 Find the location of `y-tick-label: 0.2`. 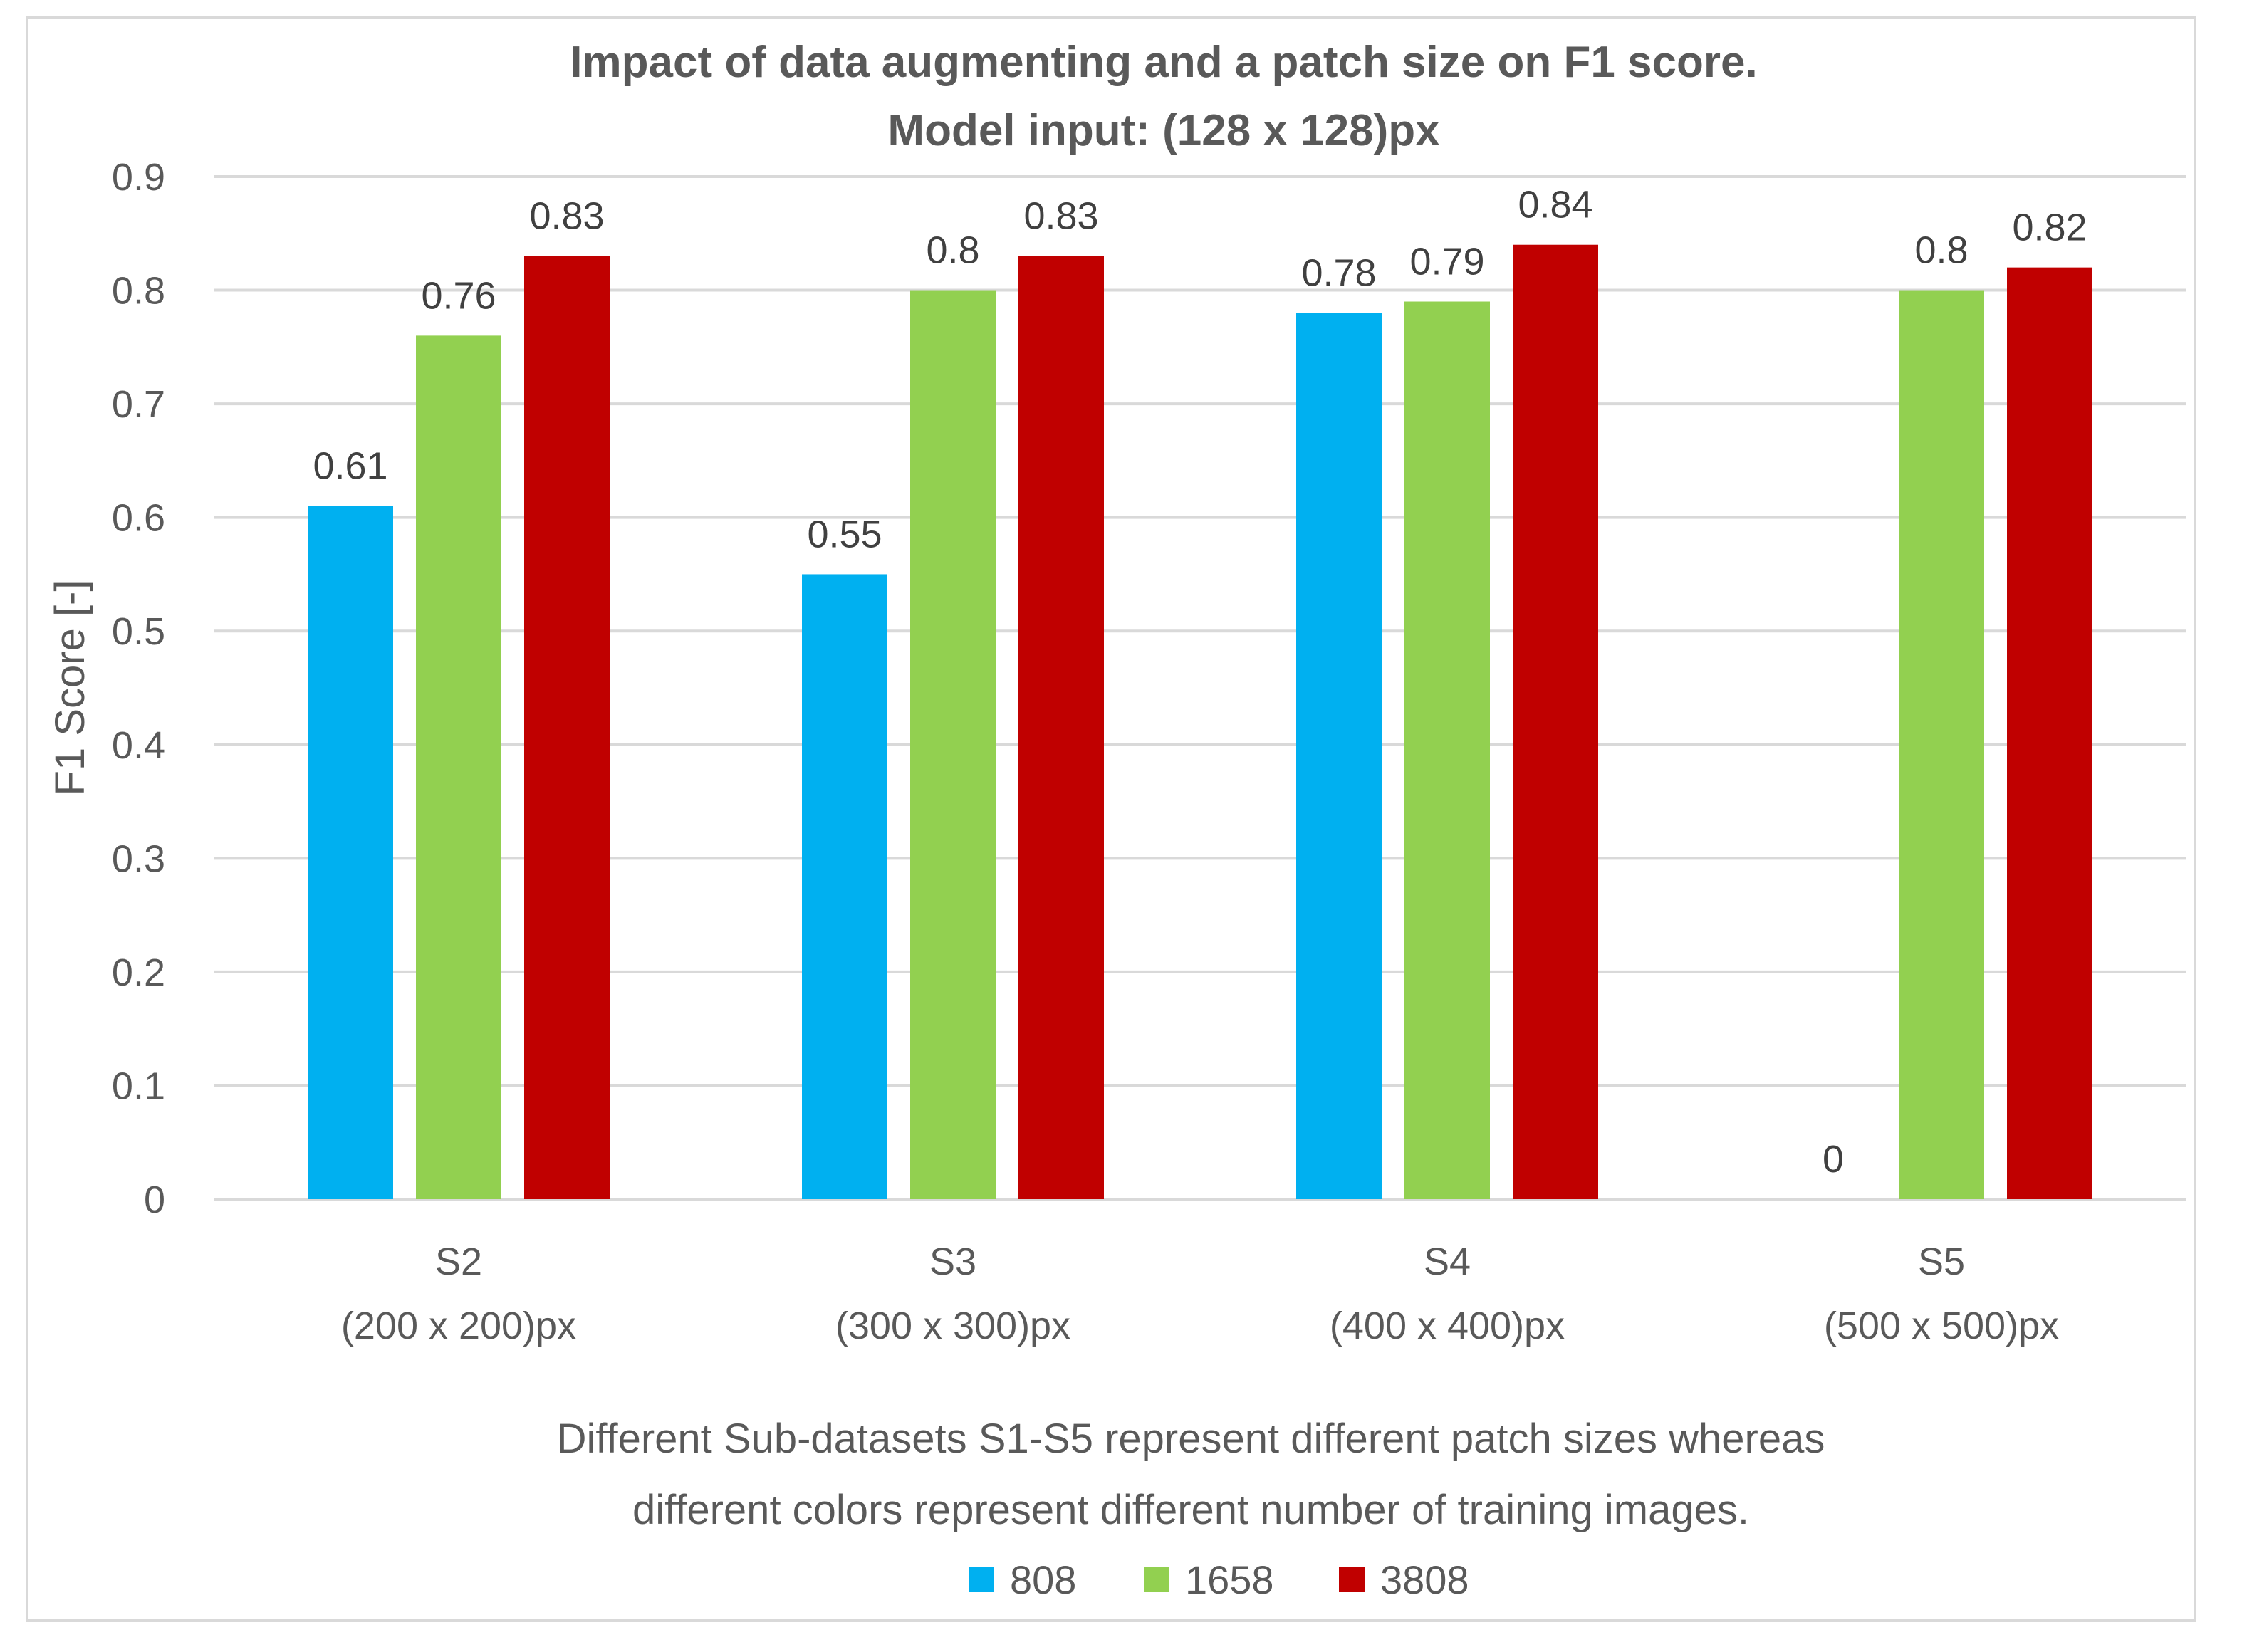

y-tick-label: 0.2 is located at coordinates (138, 973).